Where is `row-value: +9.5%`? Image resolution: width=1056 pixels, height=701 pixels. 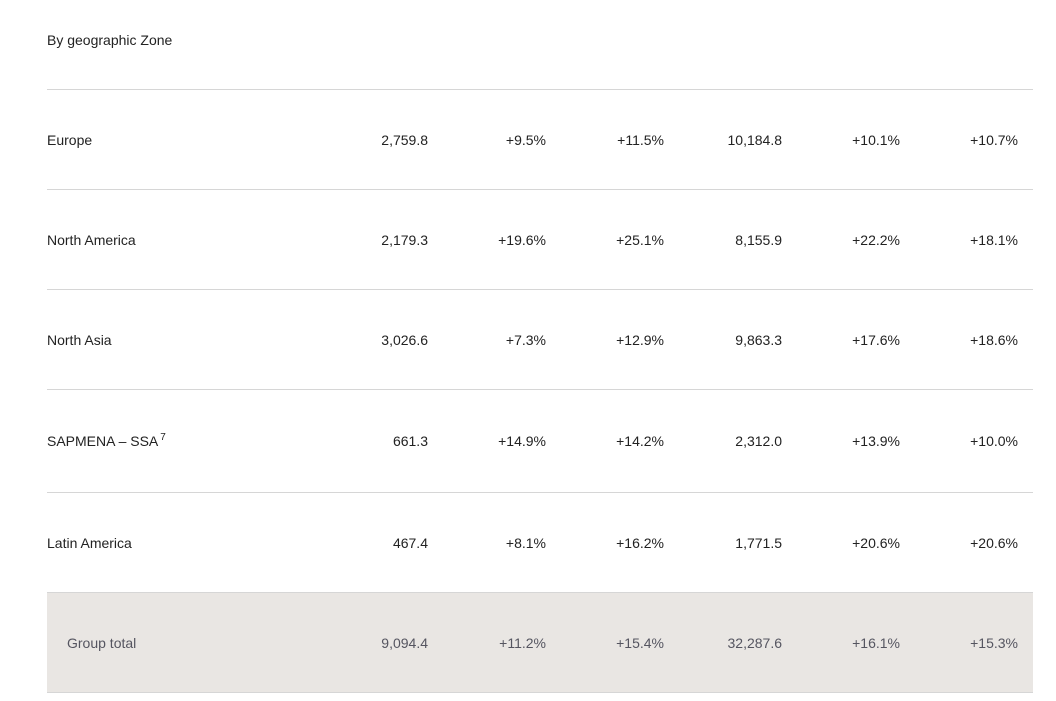 row-value: +9.5% is located at coordinates (525, 139).